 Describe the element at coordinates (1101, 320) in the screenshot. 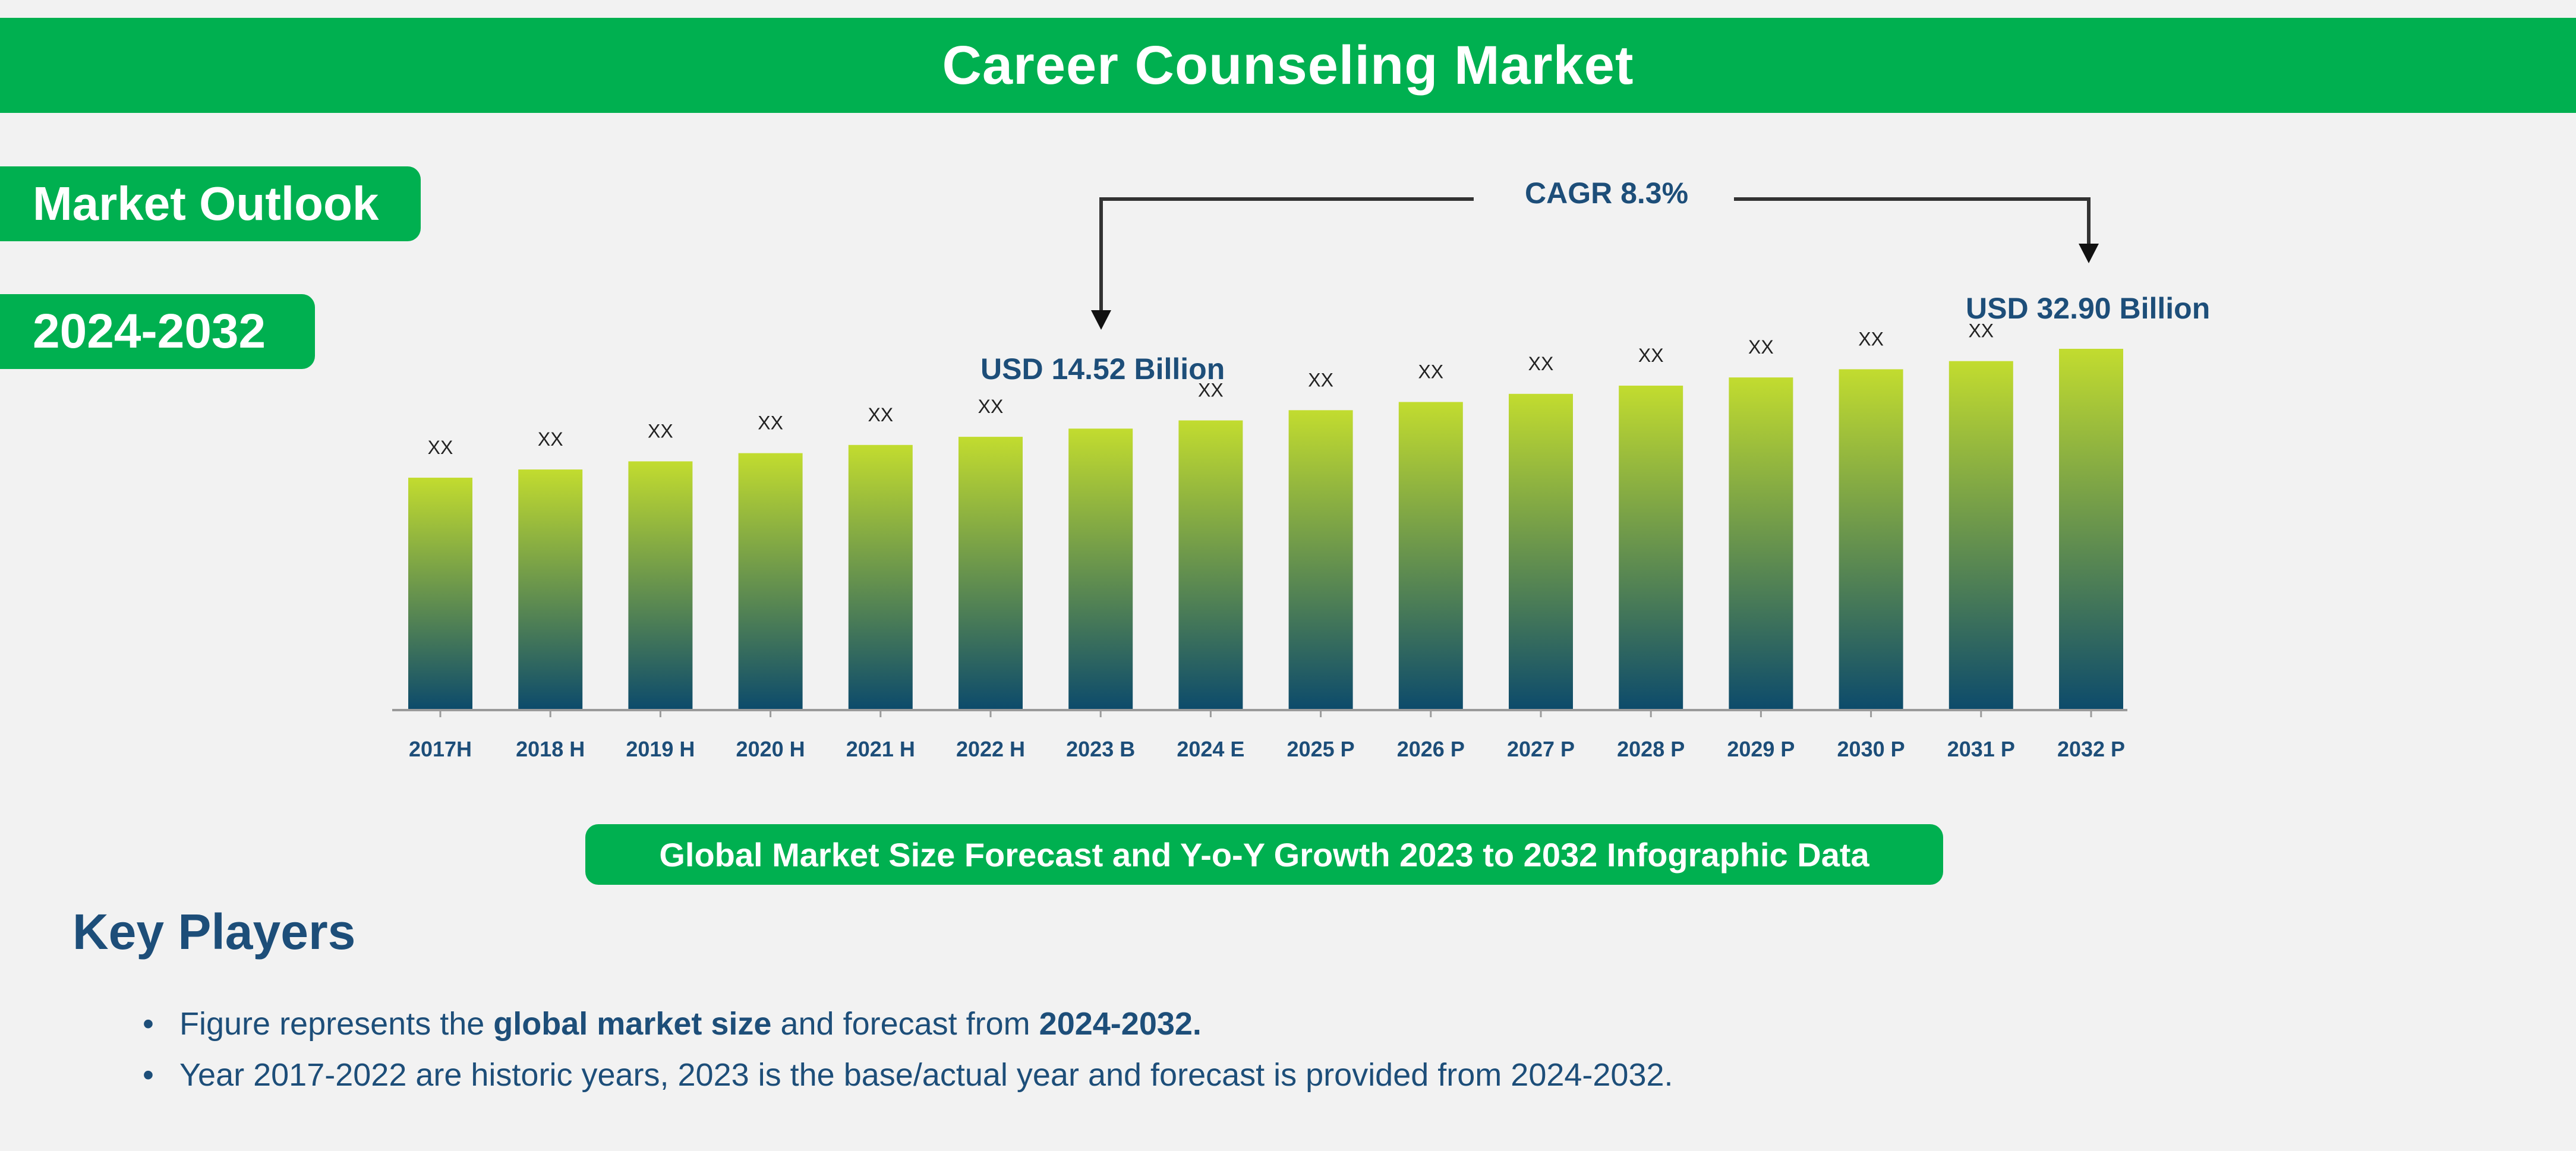

I see `cagr-arrow-left-icon` at that location.